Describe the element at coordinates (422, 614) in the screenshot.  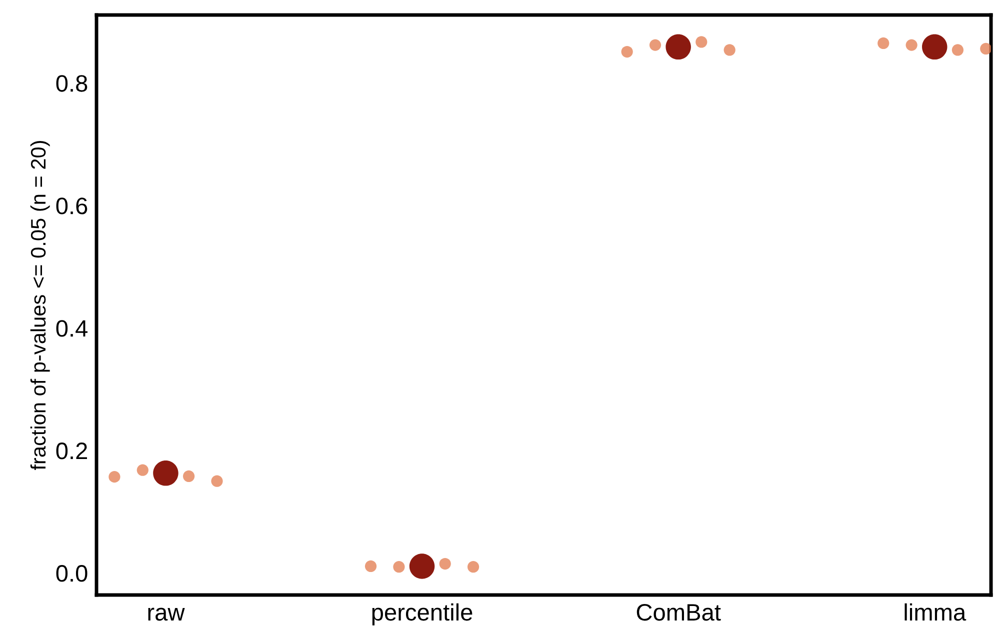
I see `x-tick-label: percentile` at that location.